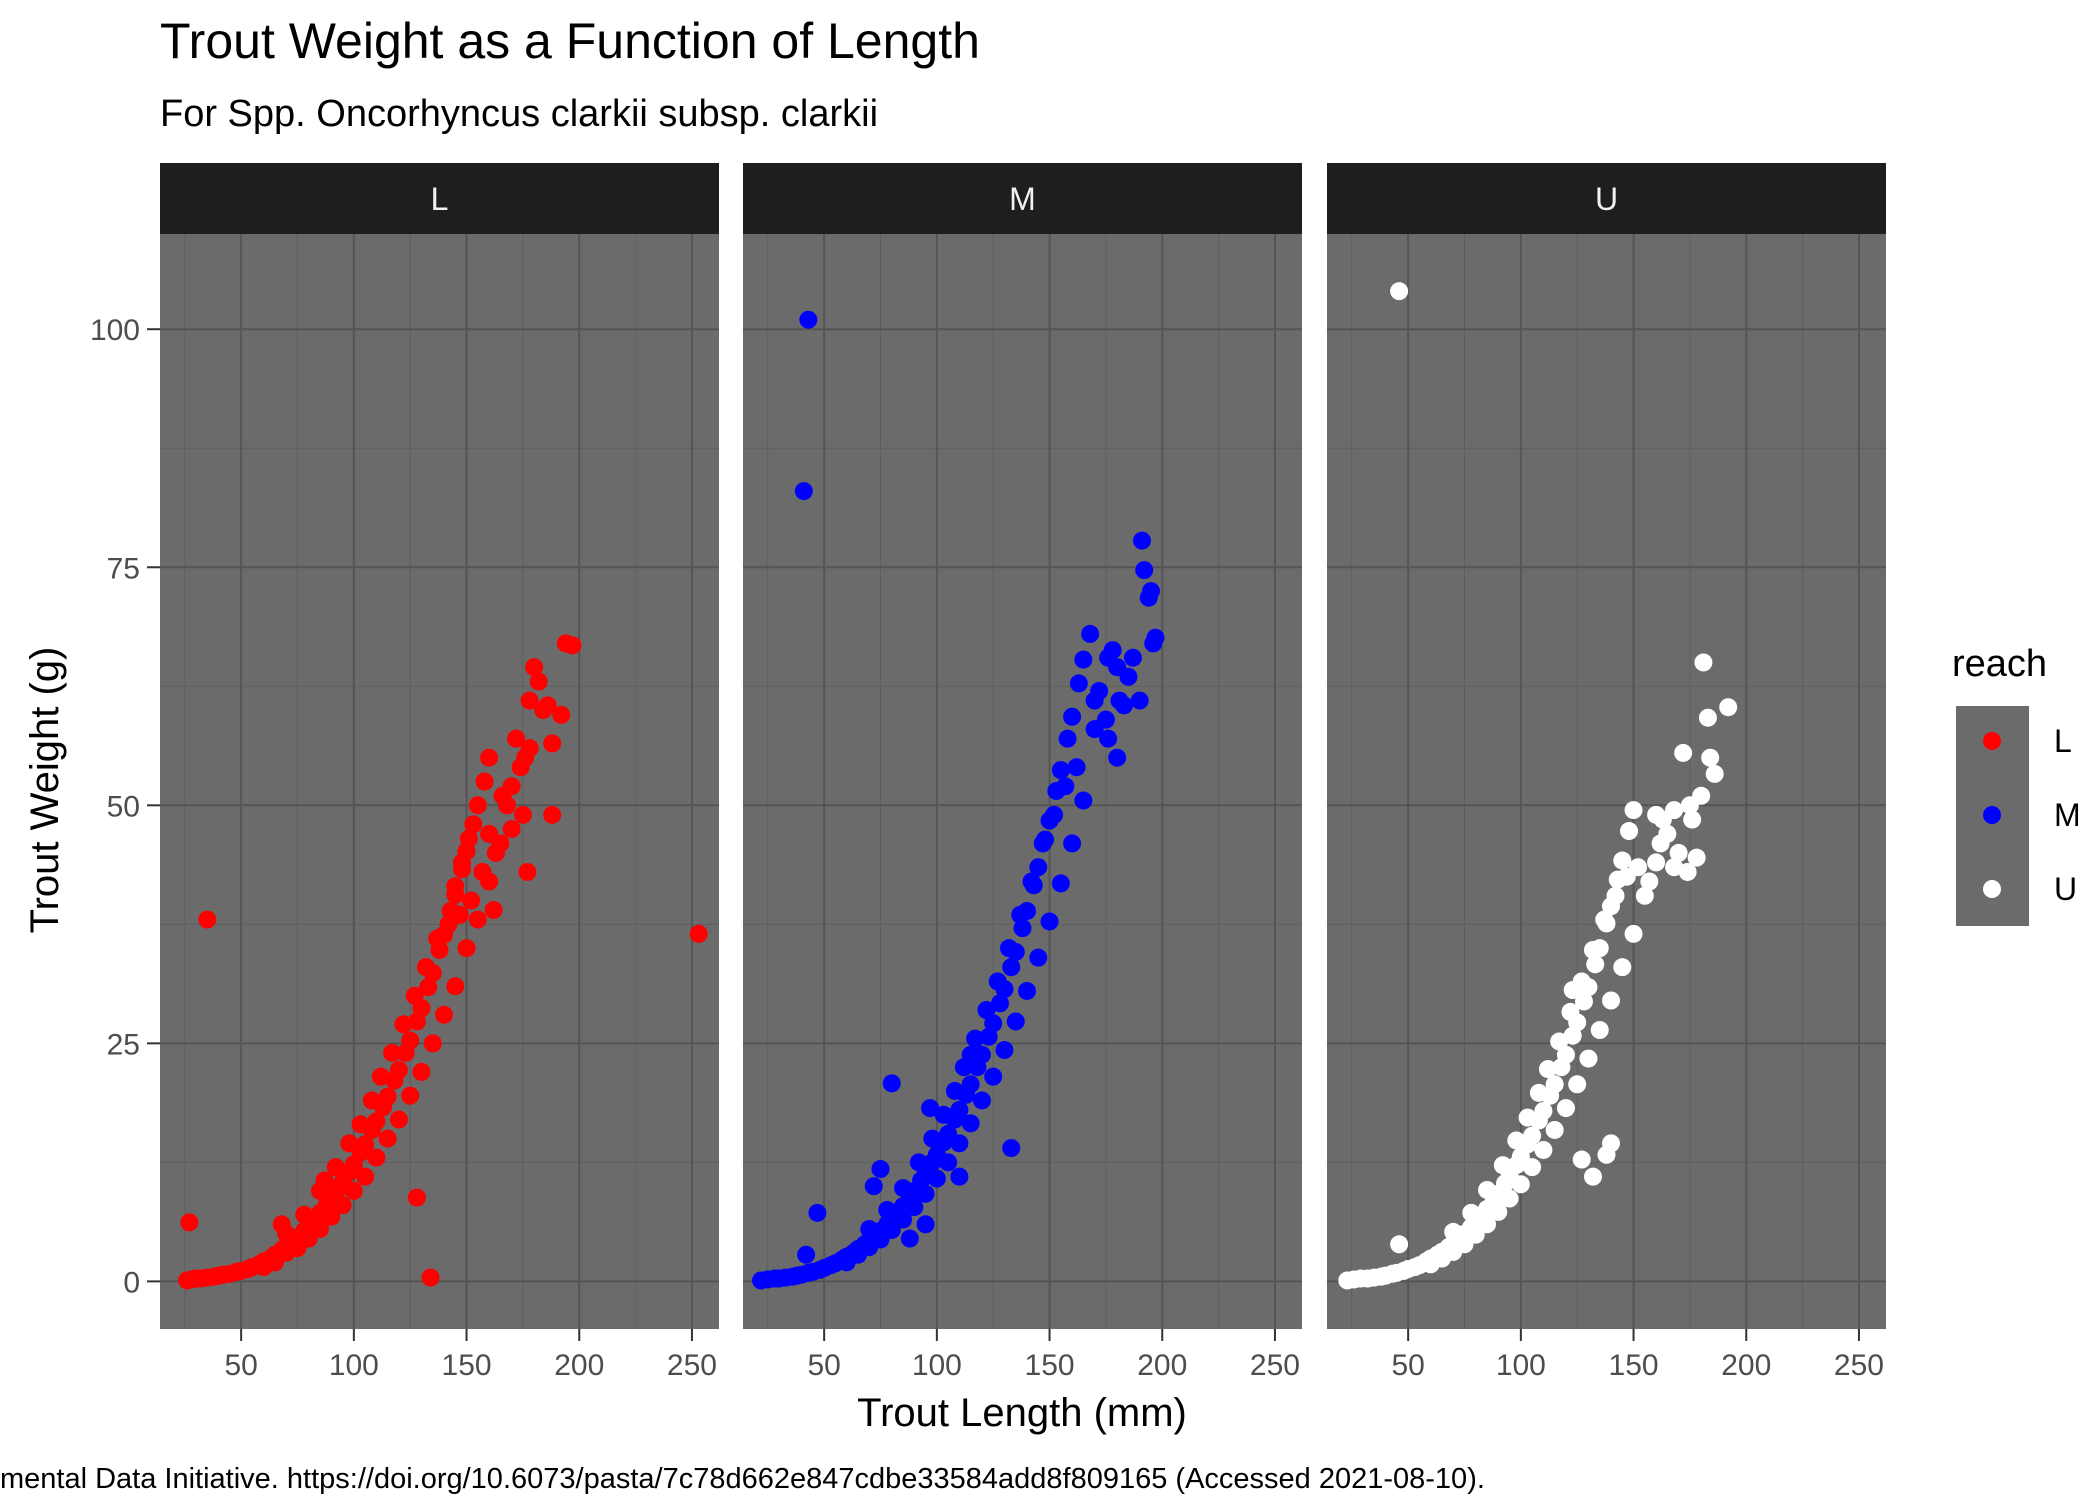  What do you see at coordinates (570, 41) in the screenshot?
I see `chart-title: Trout Weight as a Function of Length` at bounding box center [570, 41].